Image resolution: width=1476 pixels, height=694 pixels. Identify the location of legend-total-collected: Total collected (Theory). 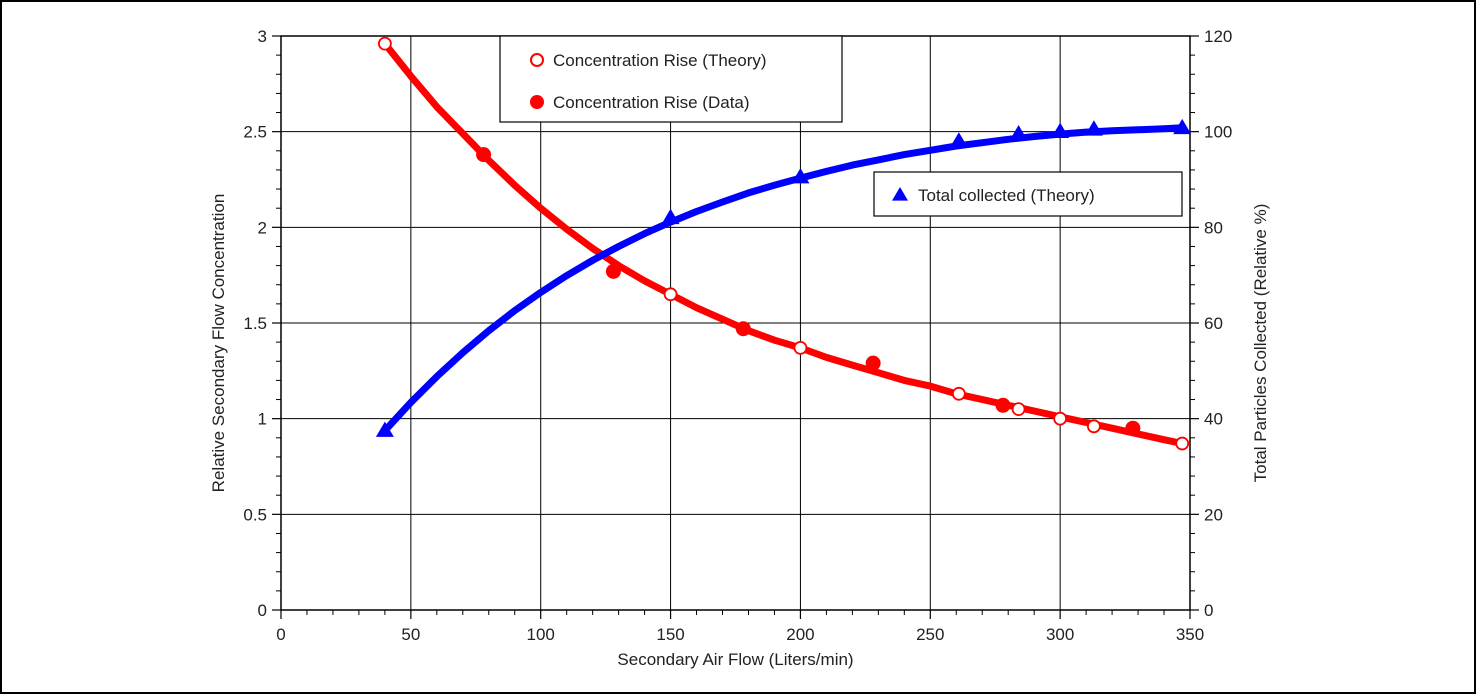
(1028, 194).